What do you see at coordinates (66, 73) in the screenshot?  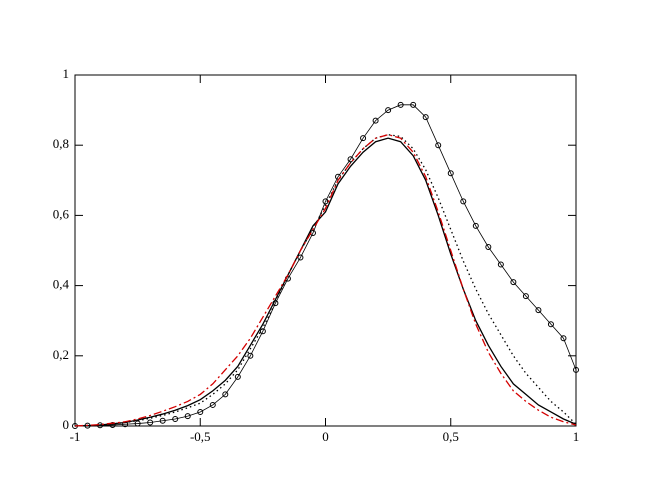 I see `y-tick-label: 1` at bounding box center [66, 73].